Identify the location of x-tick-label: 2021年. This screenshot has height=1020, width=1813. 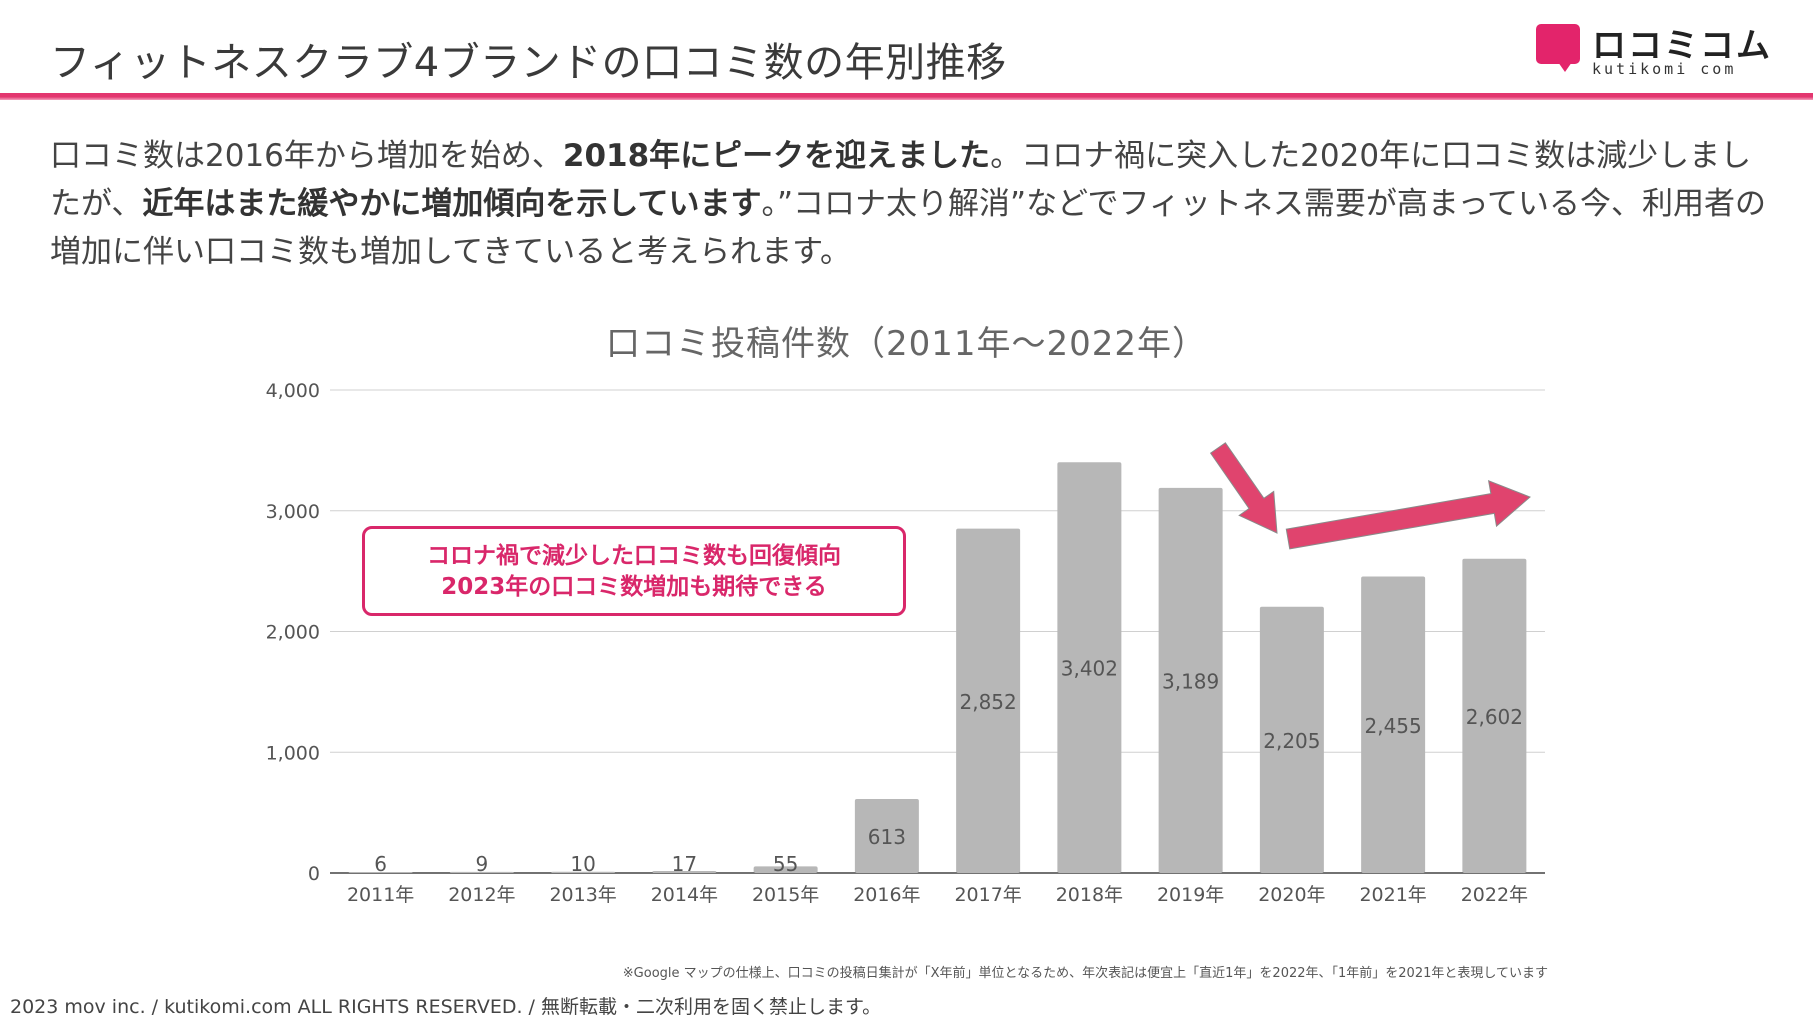
(1392, 895).